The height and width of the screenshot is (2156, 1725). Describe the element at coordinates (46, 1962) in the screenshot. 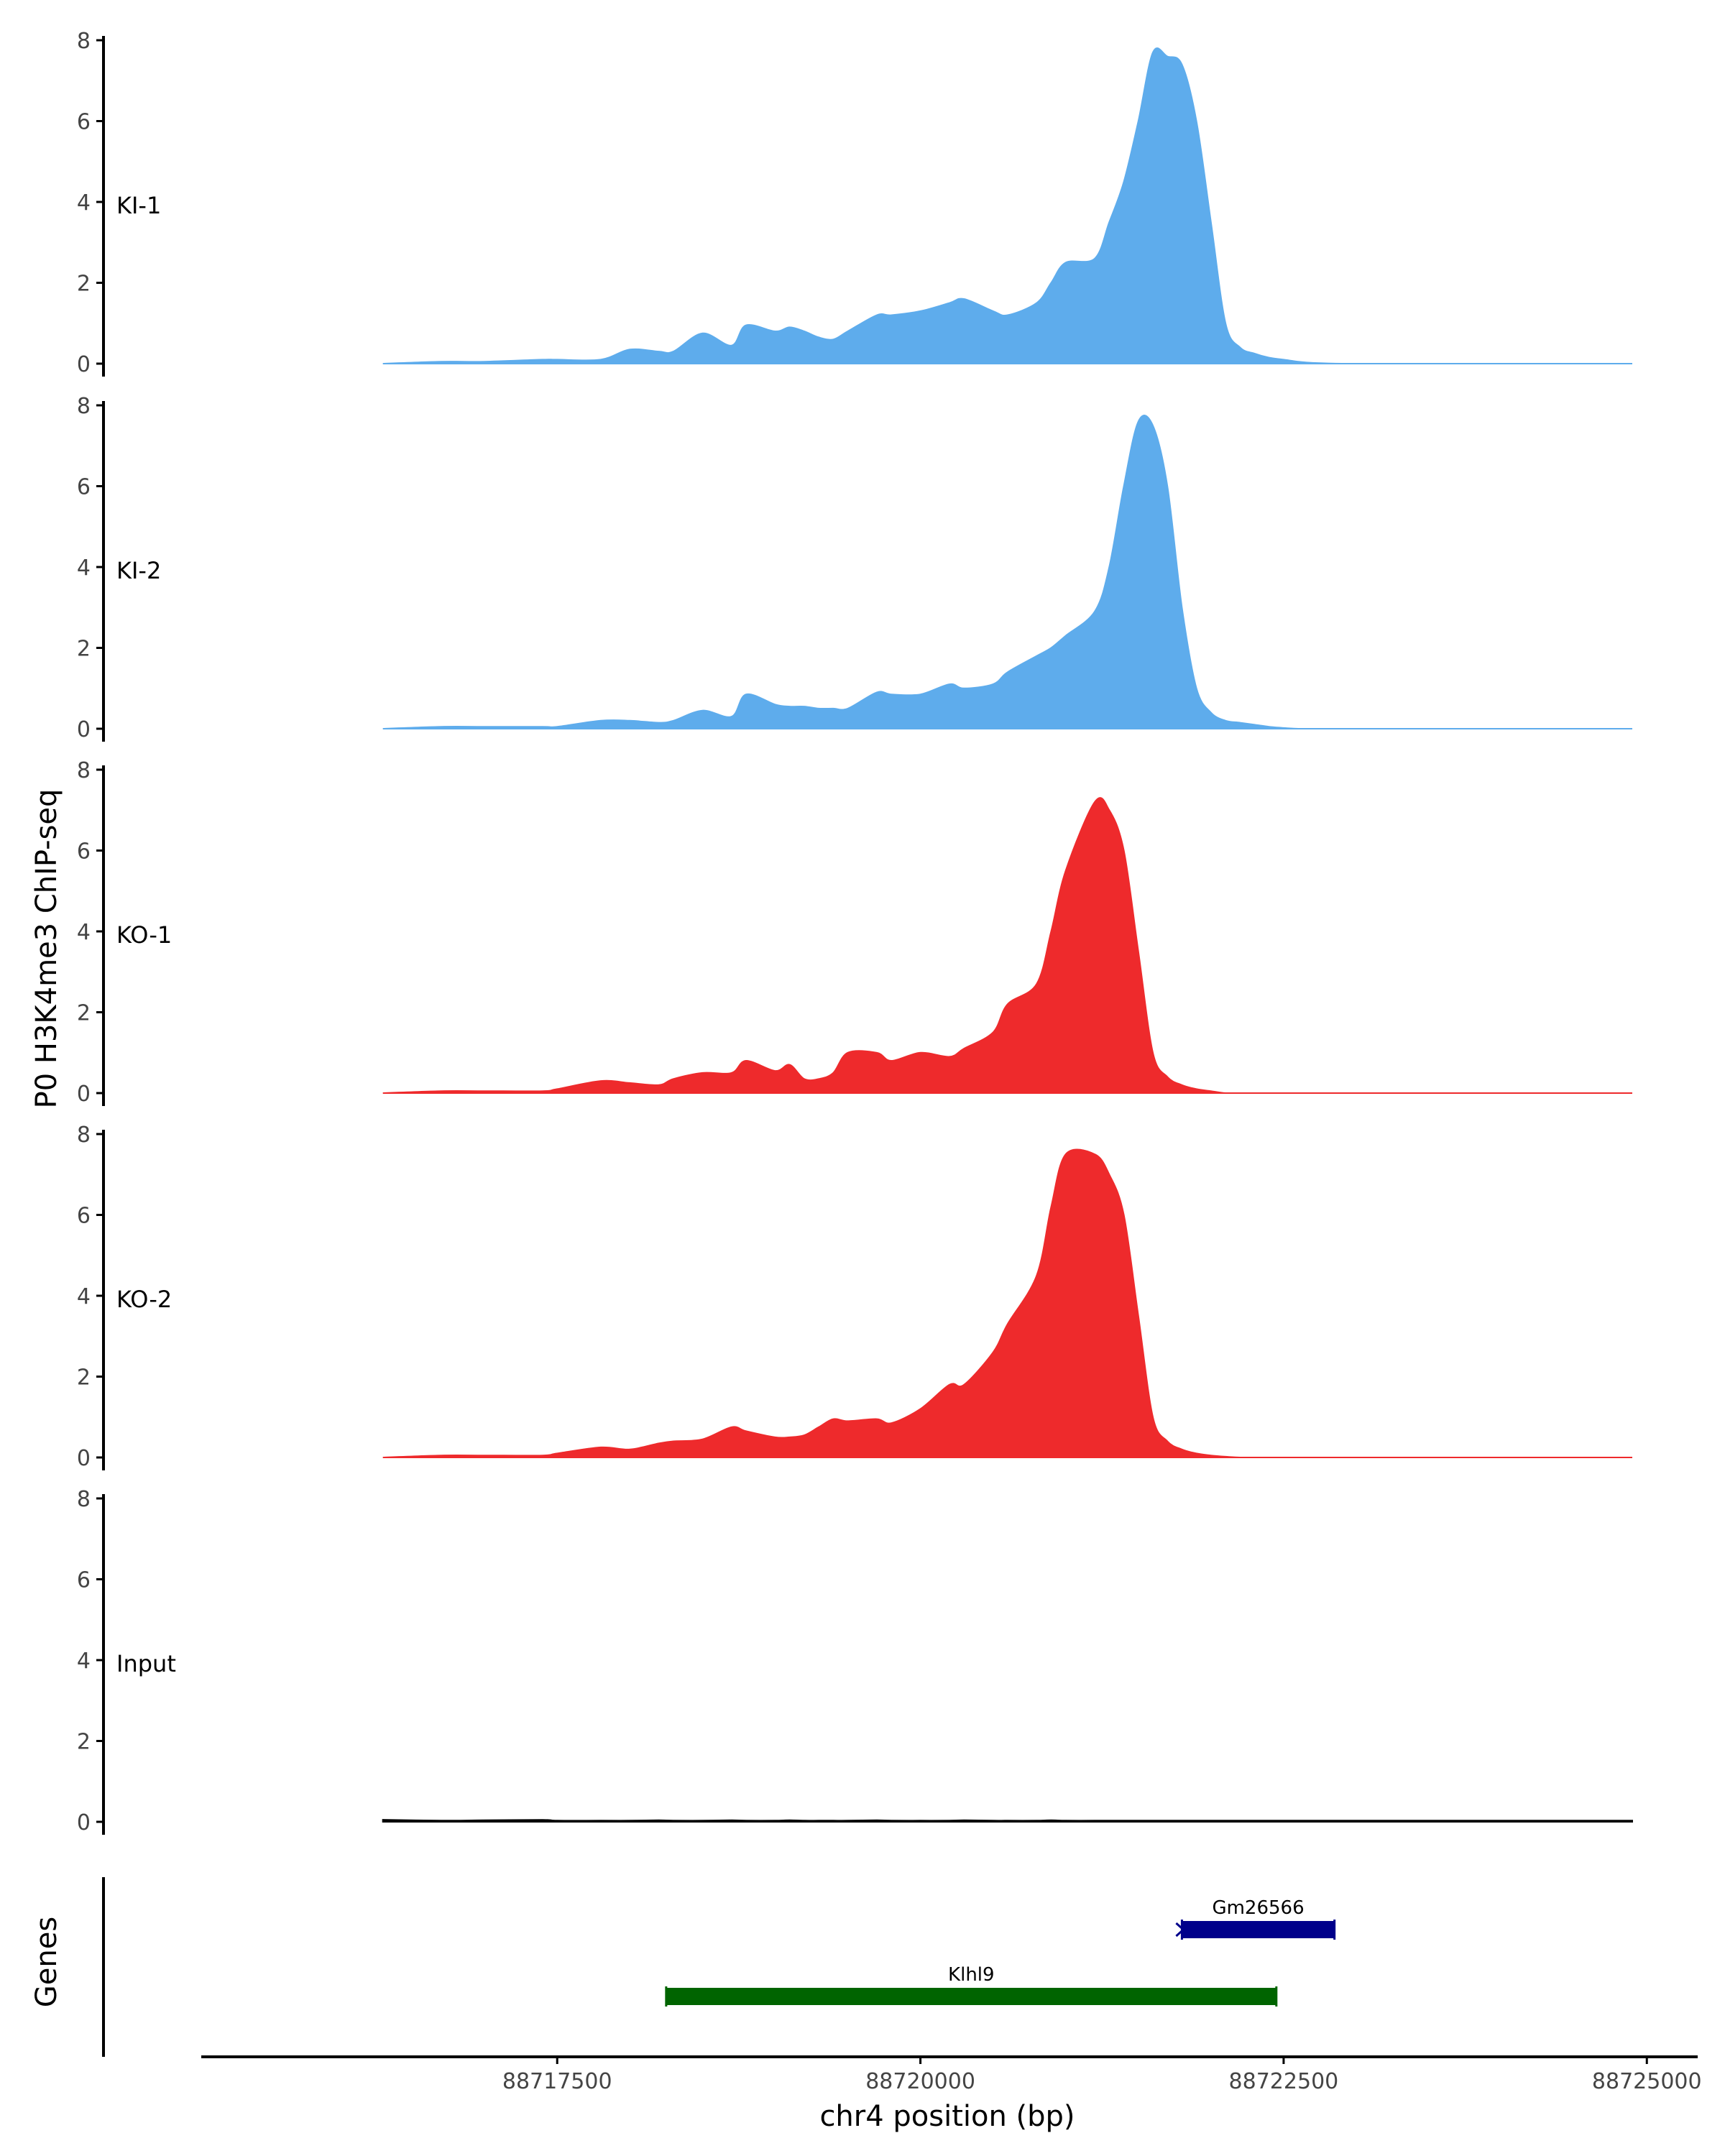

I see `genes-label: Genes` at that location.